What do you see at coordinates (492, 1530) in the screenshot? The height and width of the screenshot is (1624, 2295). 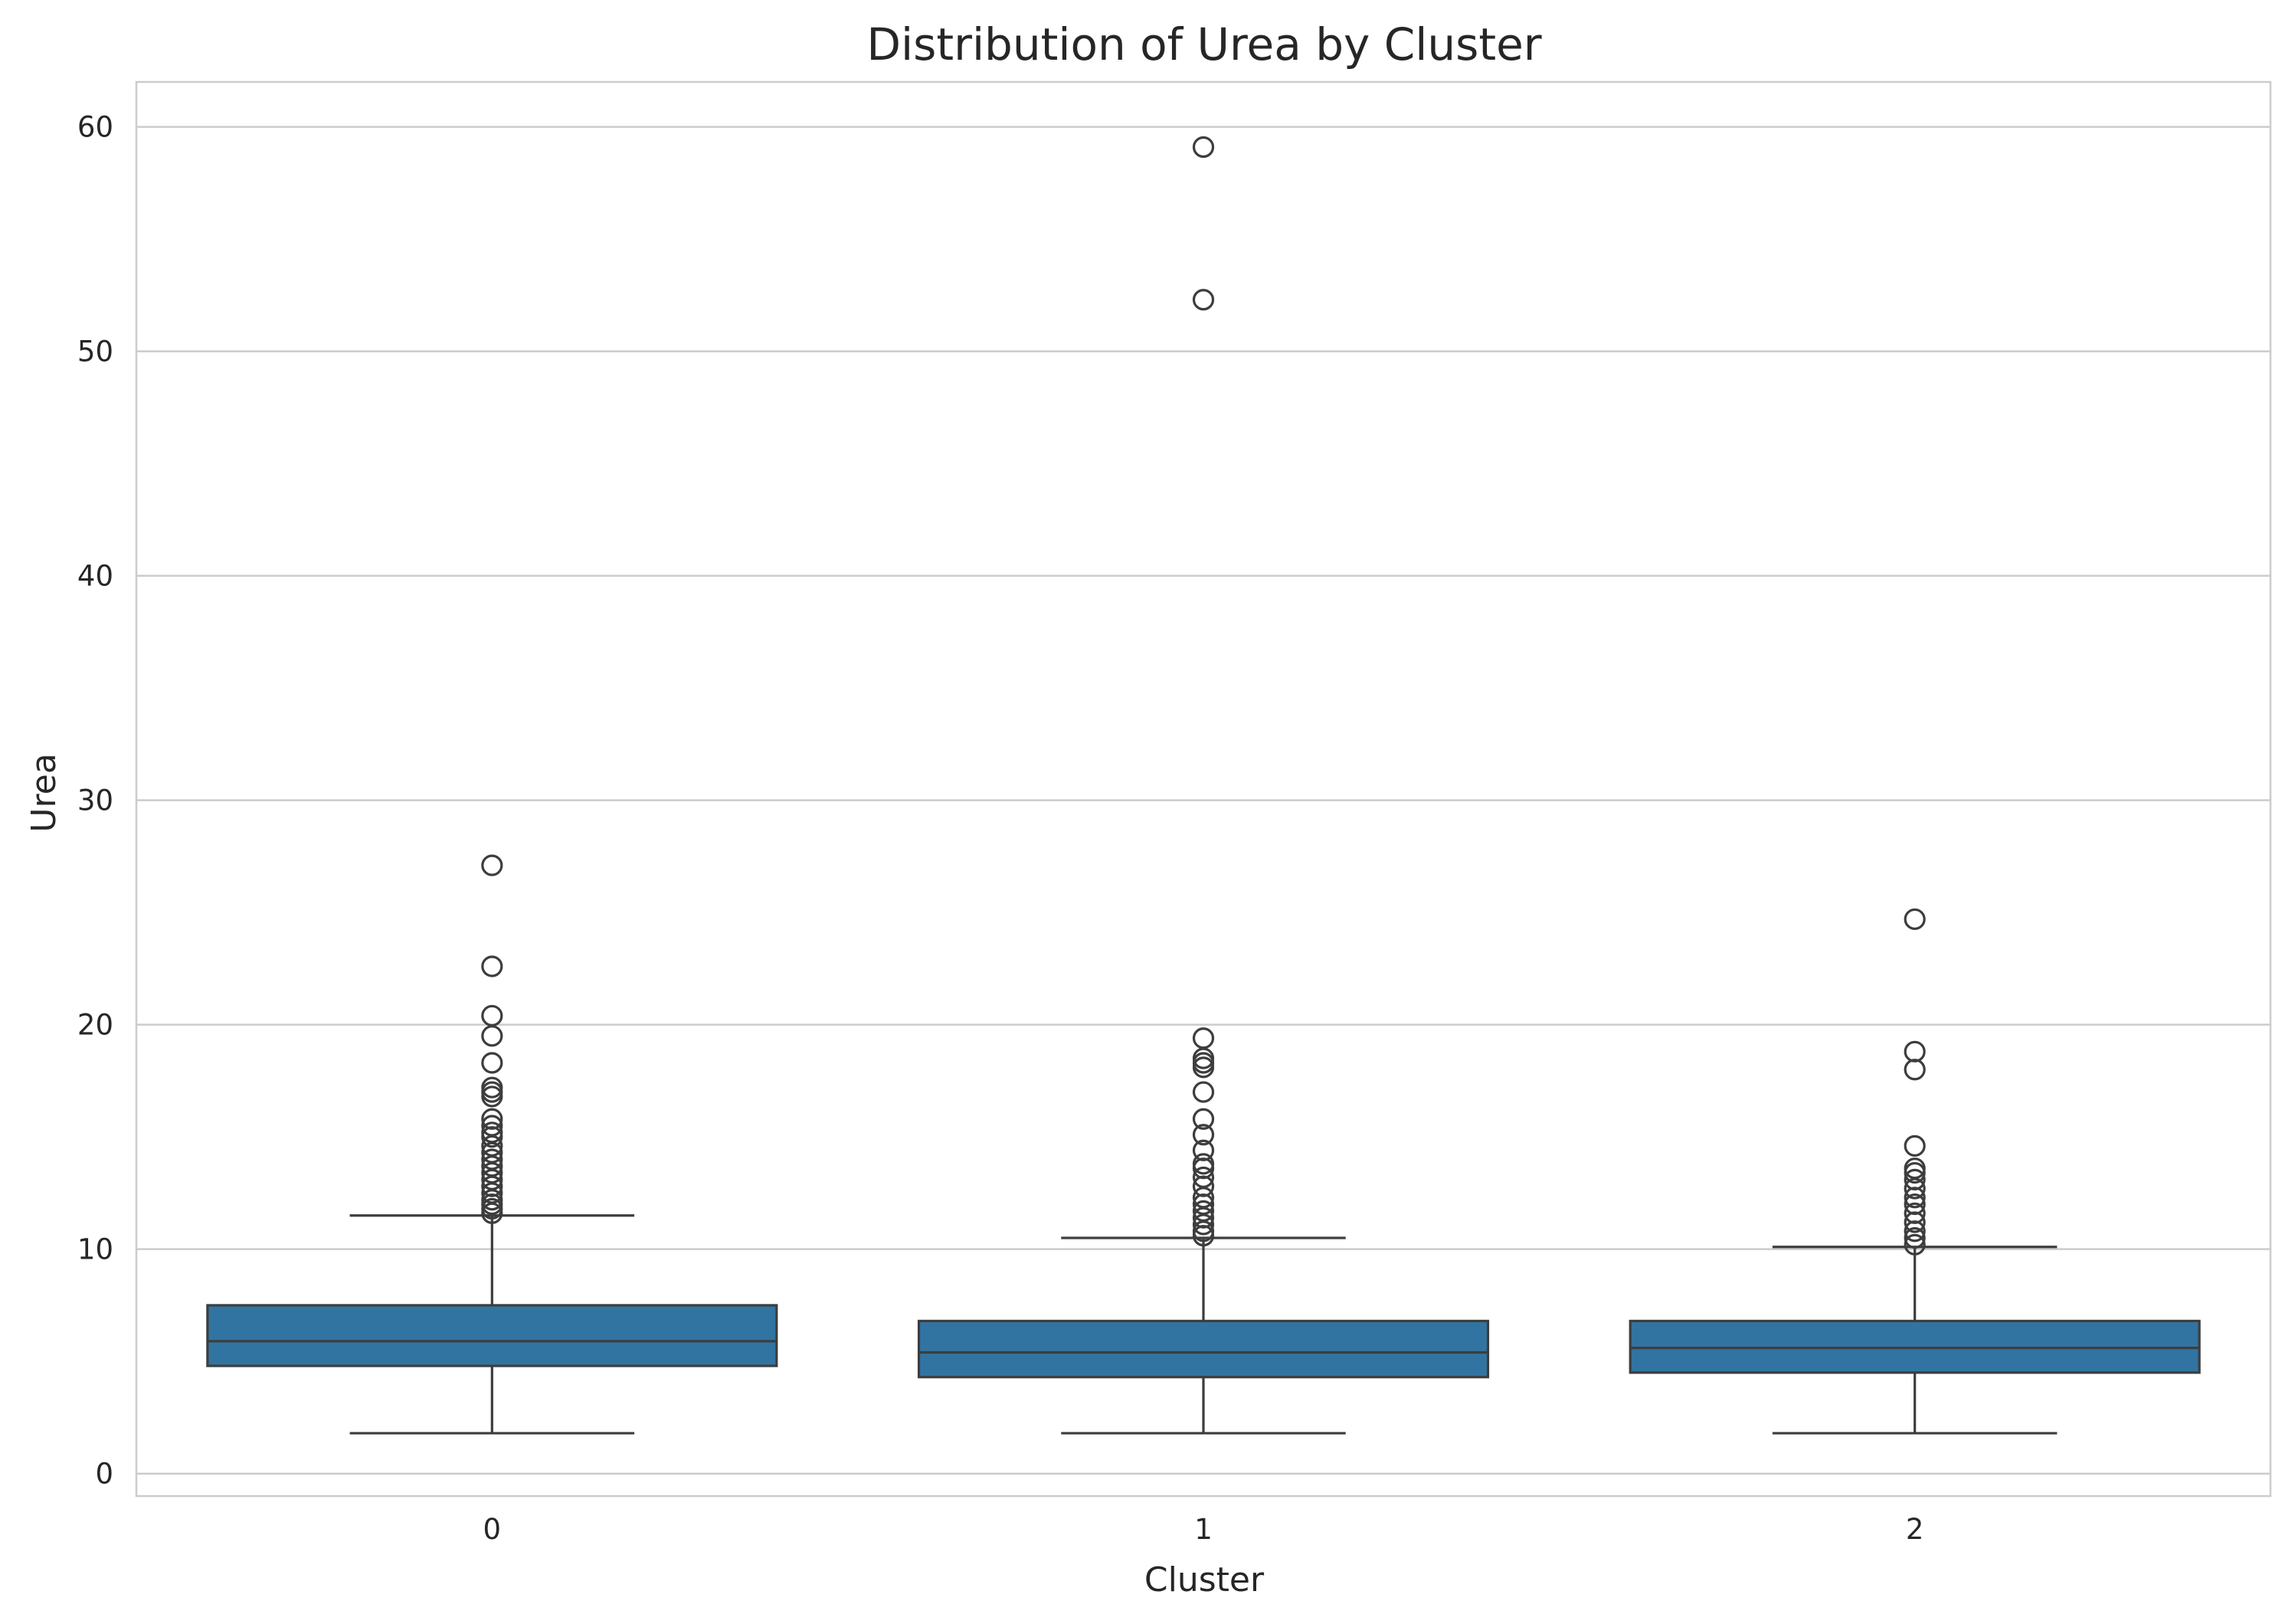 I see `x-tick-label: 0` at bounding box center [492, 1530].